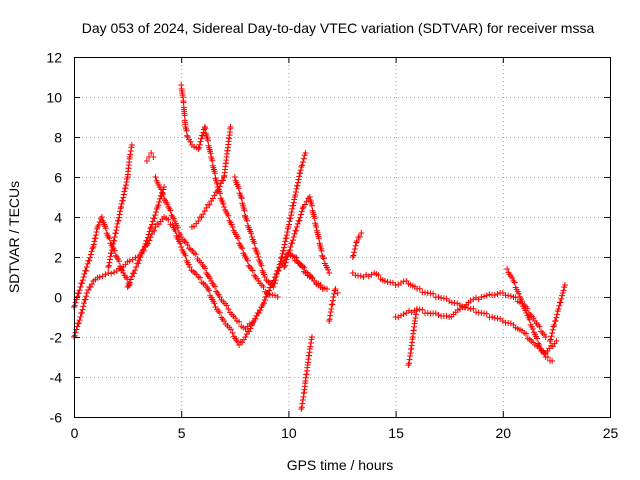 This screenshot has width=640, height=480. Describe the element at coordinates (14, 237) in the screenshot. I see `y-axis-label: SDTVAR / TECUs` at that location.